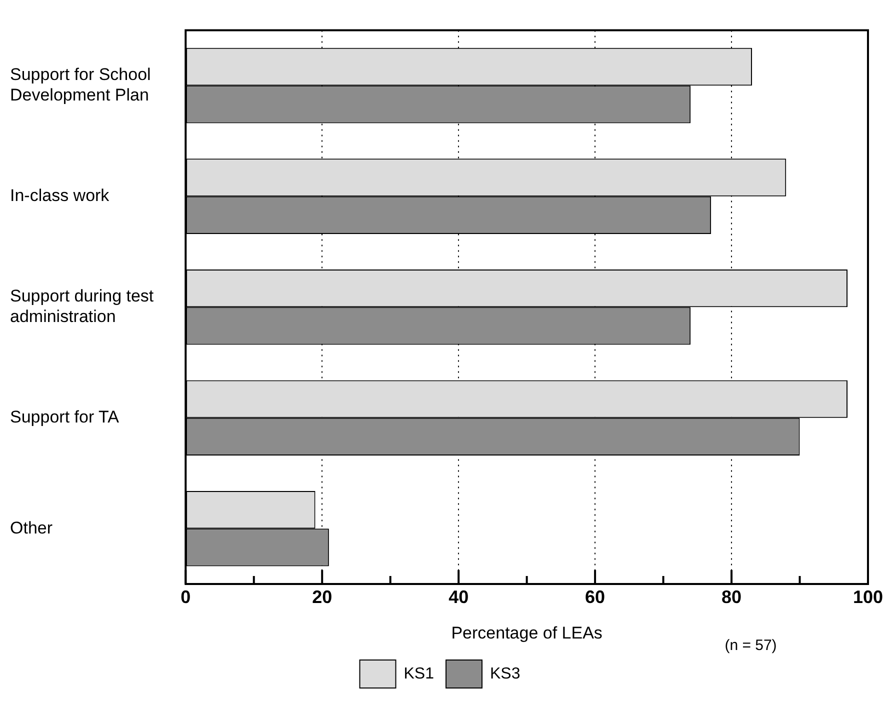 This screenshot has height=715, width=894. What do you see at coordinates (595, 596) in the screenshot?
I see `x-tick-label: 60` at bounding box center [595, 596].